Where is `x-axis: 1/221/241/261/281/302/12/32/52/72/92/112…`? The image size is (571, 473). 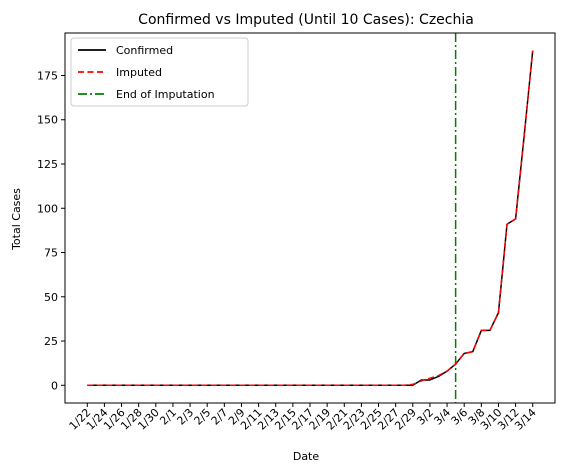
x-axis: 1/221/241/261/281/302/12/32/52/72/92/112… is located at coordinates (303, 418).